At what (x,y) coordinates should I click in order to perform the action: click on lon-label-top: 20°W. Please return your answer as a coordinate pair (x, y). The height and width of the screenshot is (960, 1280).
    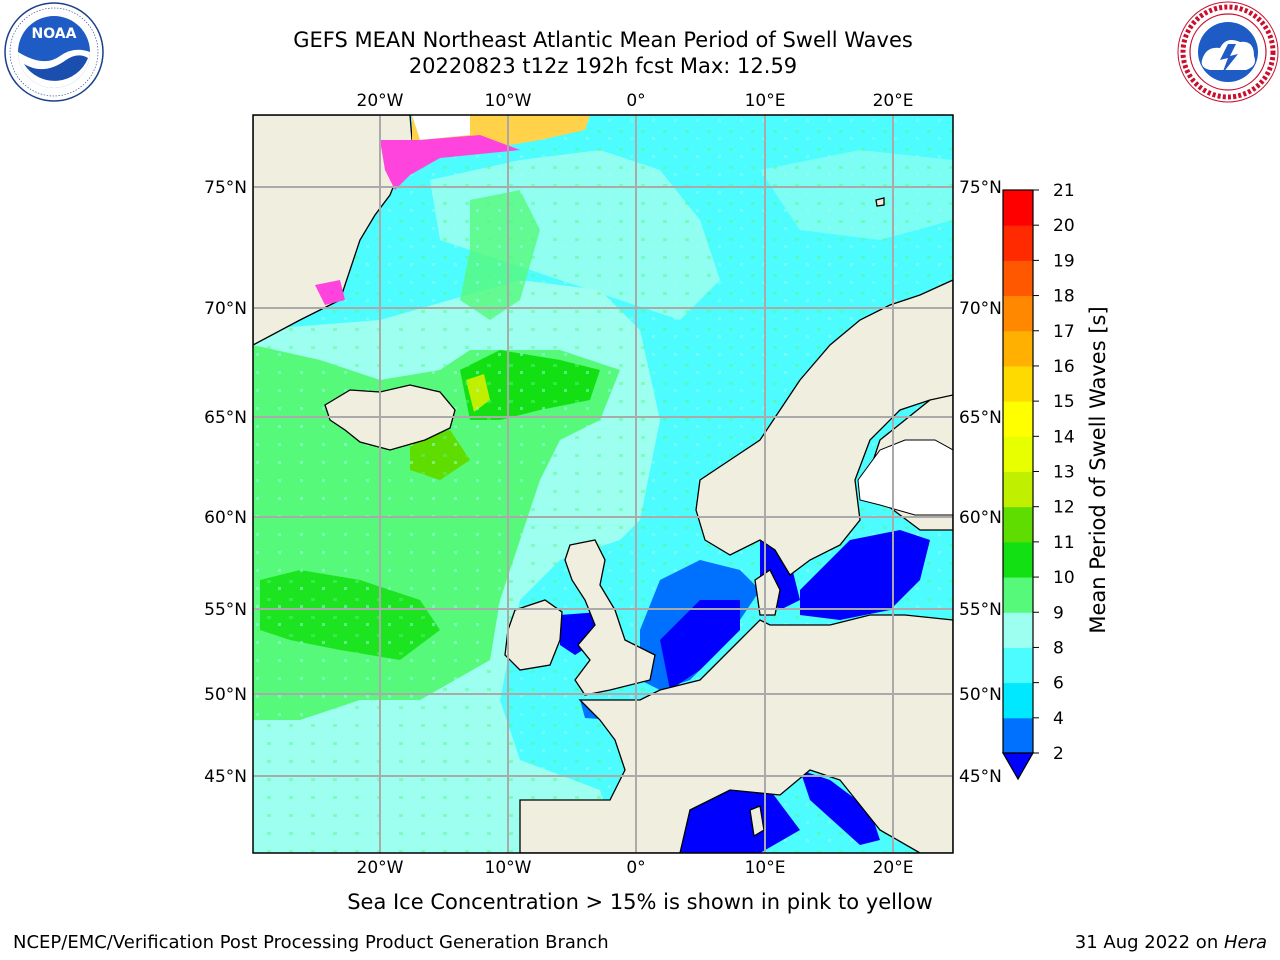
    Looking at the image, I should click on (380, 101).